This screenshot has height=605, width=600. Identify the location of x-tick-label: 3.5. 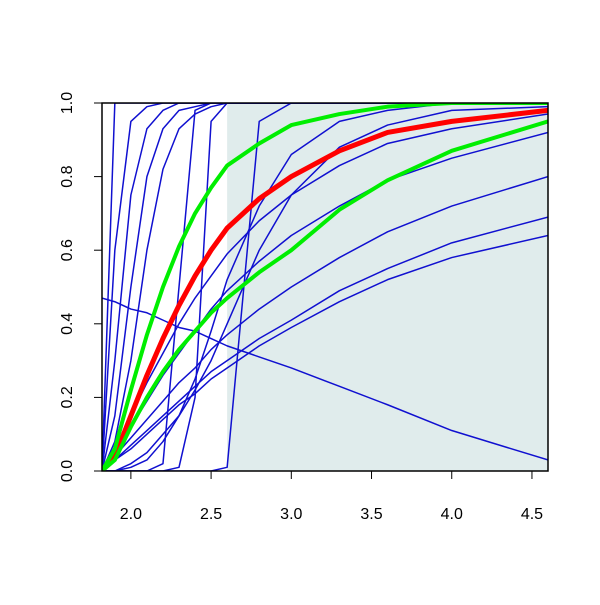
(371, 514).